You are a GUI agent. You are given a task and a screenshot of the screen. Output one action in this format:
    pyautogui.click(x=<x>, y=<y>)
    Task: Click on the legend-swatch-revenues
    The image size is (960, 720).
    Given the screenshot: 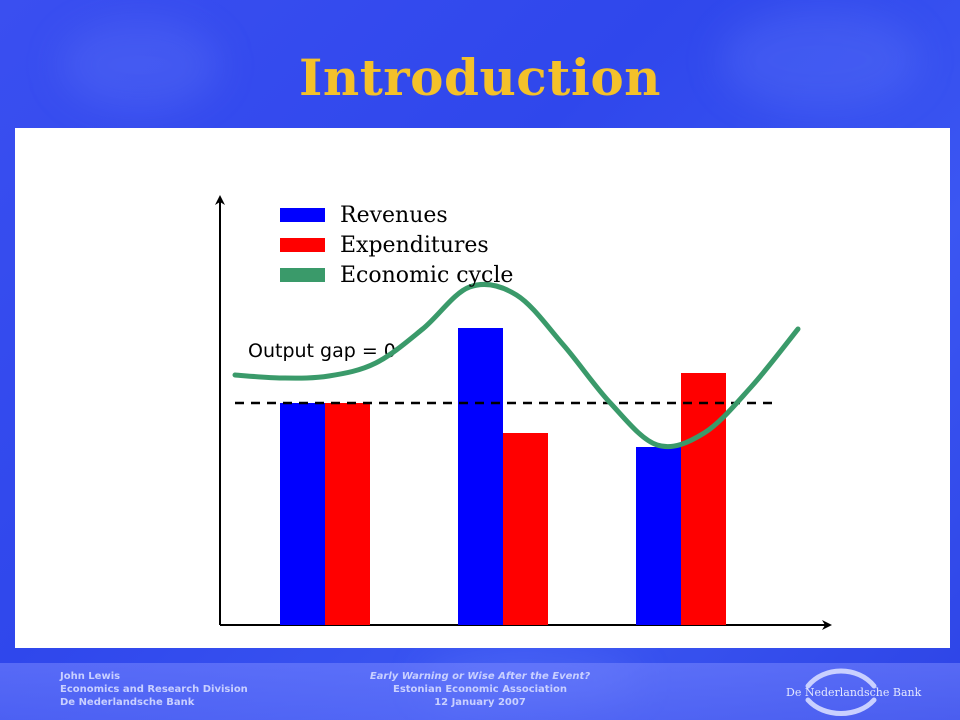 What is the action you would take?
    pyautogui.click(x=302, y=215)
    